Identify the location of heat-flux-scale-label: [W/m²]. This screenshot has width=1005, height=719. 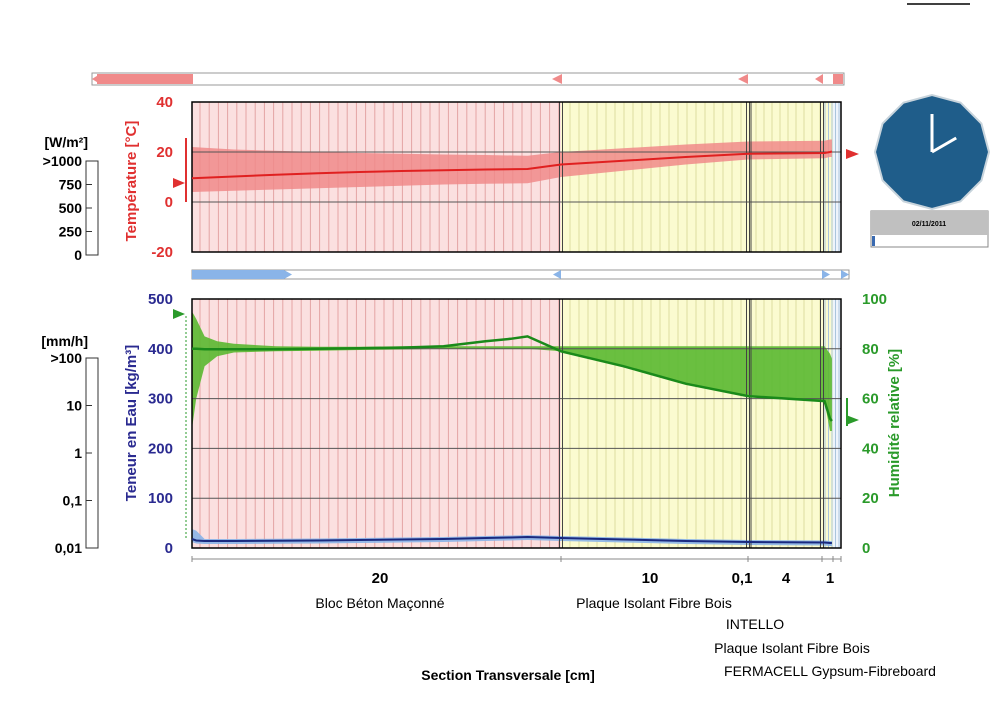
(66, 142).